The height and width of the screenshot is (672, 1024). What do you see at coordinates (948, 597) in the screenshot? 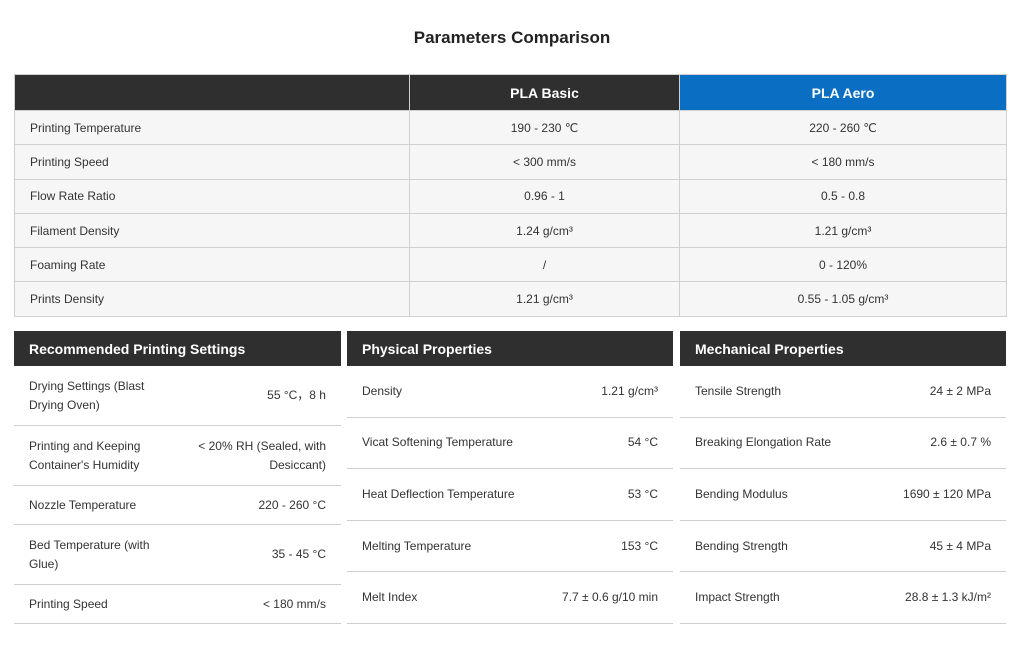
I see `property-value: 28.8 ± 1.3 kJ/m²` at bounding box center [948, 597].